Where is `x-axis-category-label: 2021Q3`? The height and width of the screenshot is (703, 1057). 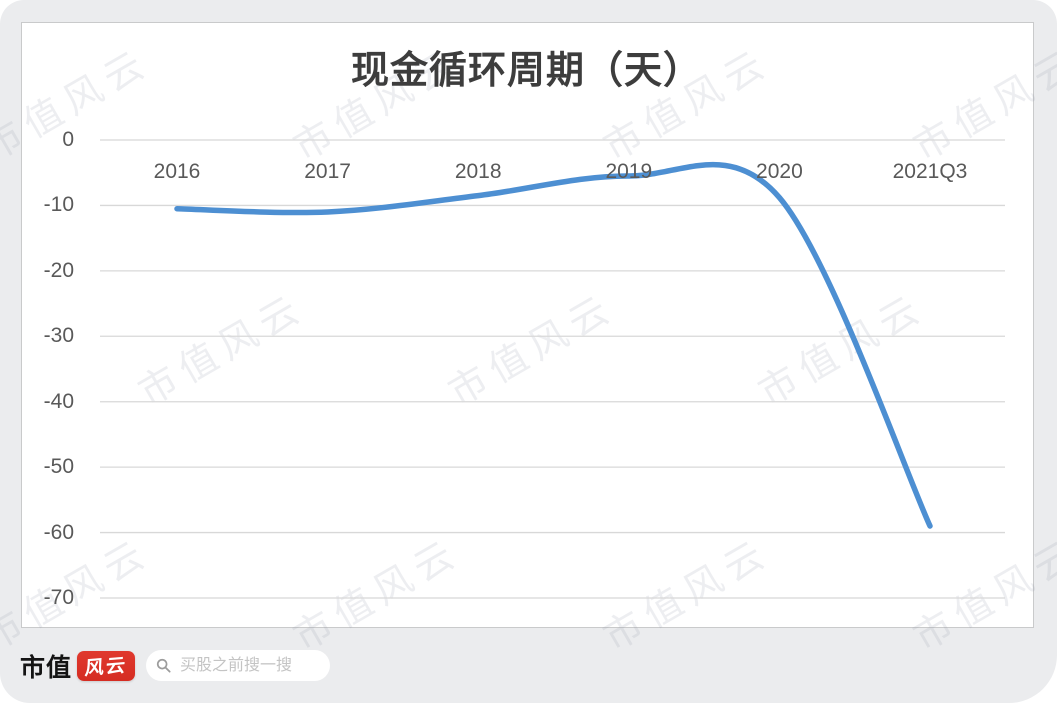 x-axis-category-label: 2021Q3 is located at coordinates (930, 171).